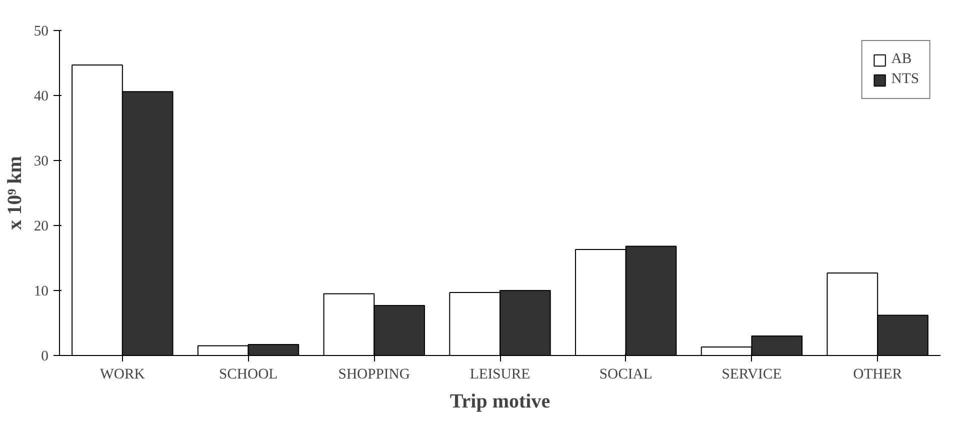 The image size is (964, 421). I want to click on x-tick-label: SCHOOL, so click(248, 374).